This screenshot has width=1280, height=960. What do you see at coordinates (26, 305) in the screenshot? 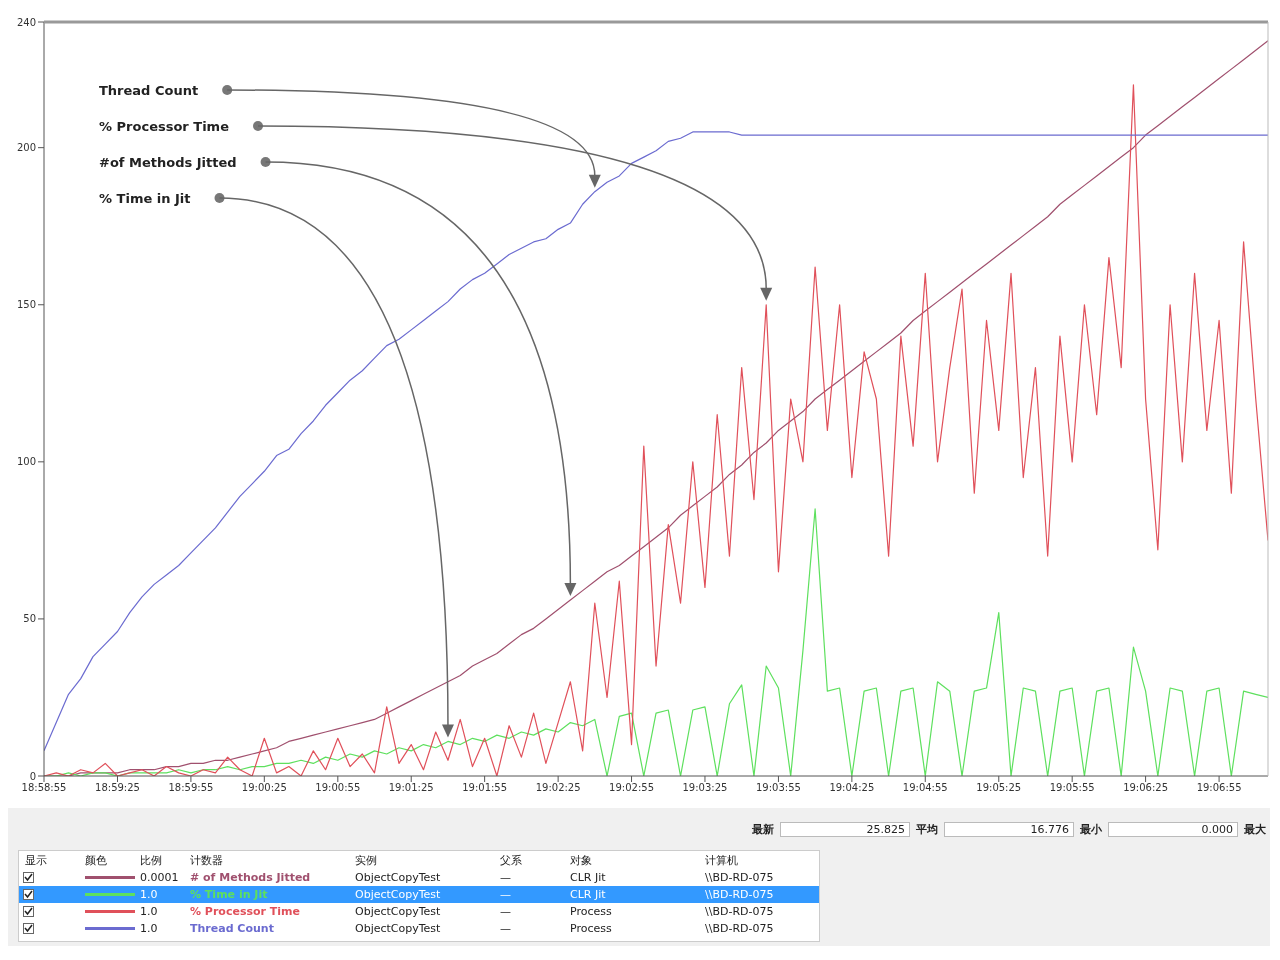
I see `y-tick-label: 150` at bounding box center [26, 305].